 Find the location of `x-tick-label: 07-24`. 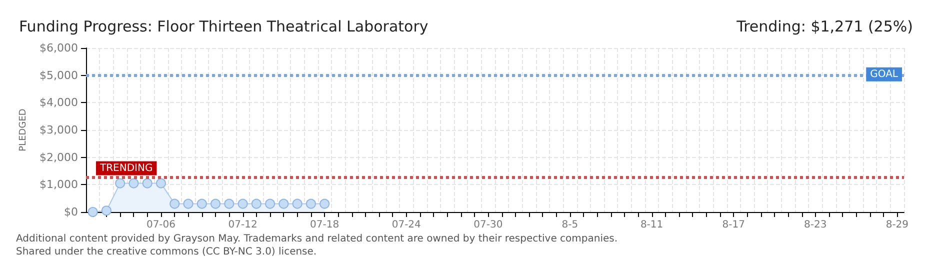

x-tick-label: 07-24 is located at coordinates (406, 225).